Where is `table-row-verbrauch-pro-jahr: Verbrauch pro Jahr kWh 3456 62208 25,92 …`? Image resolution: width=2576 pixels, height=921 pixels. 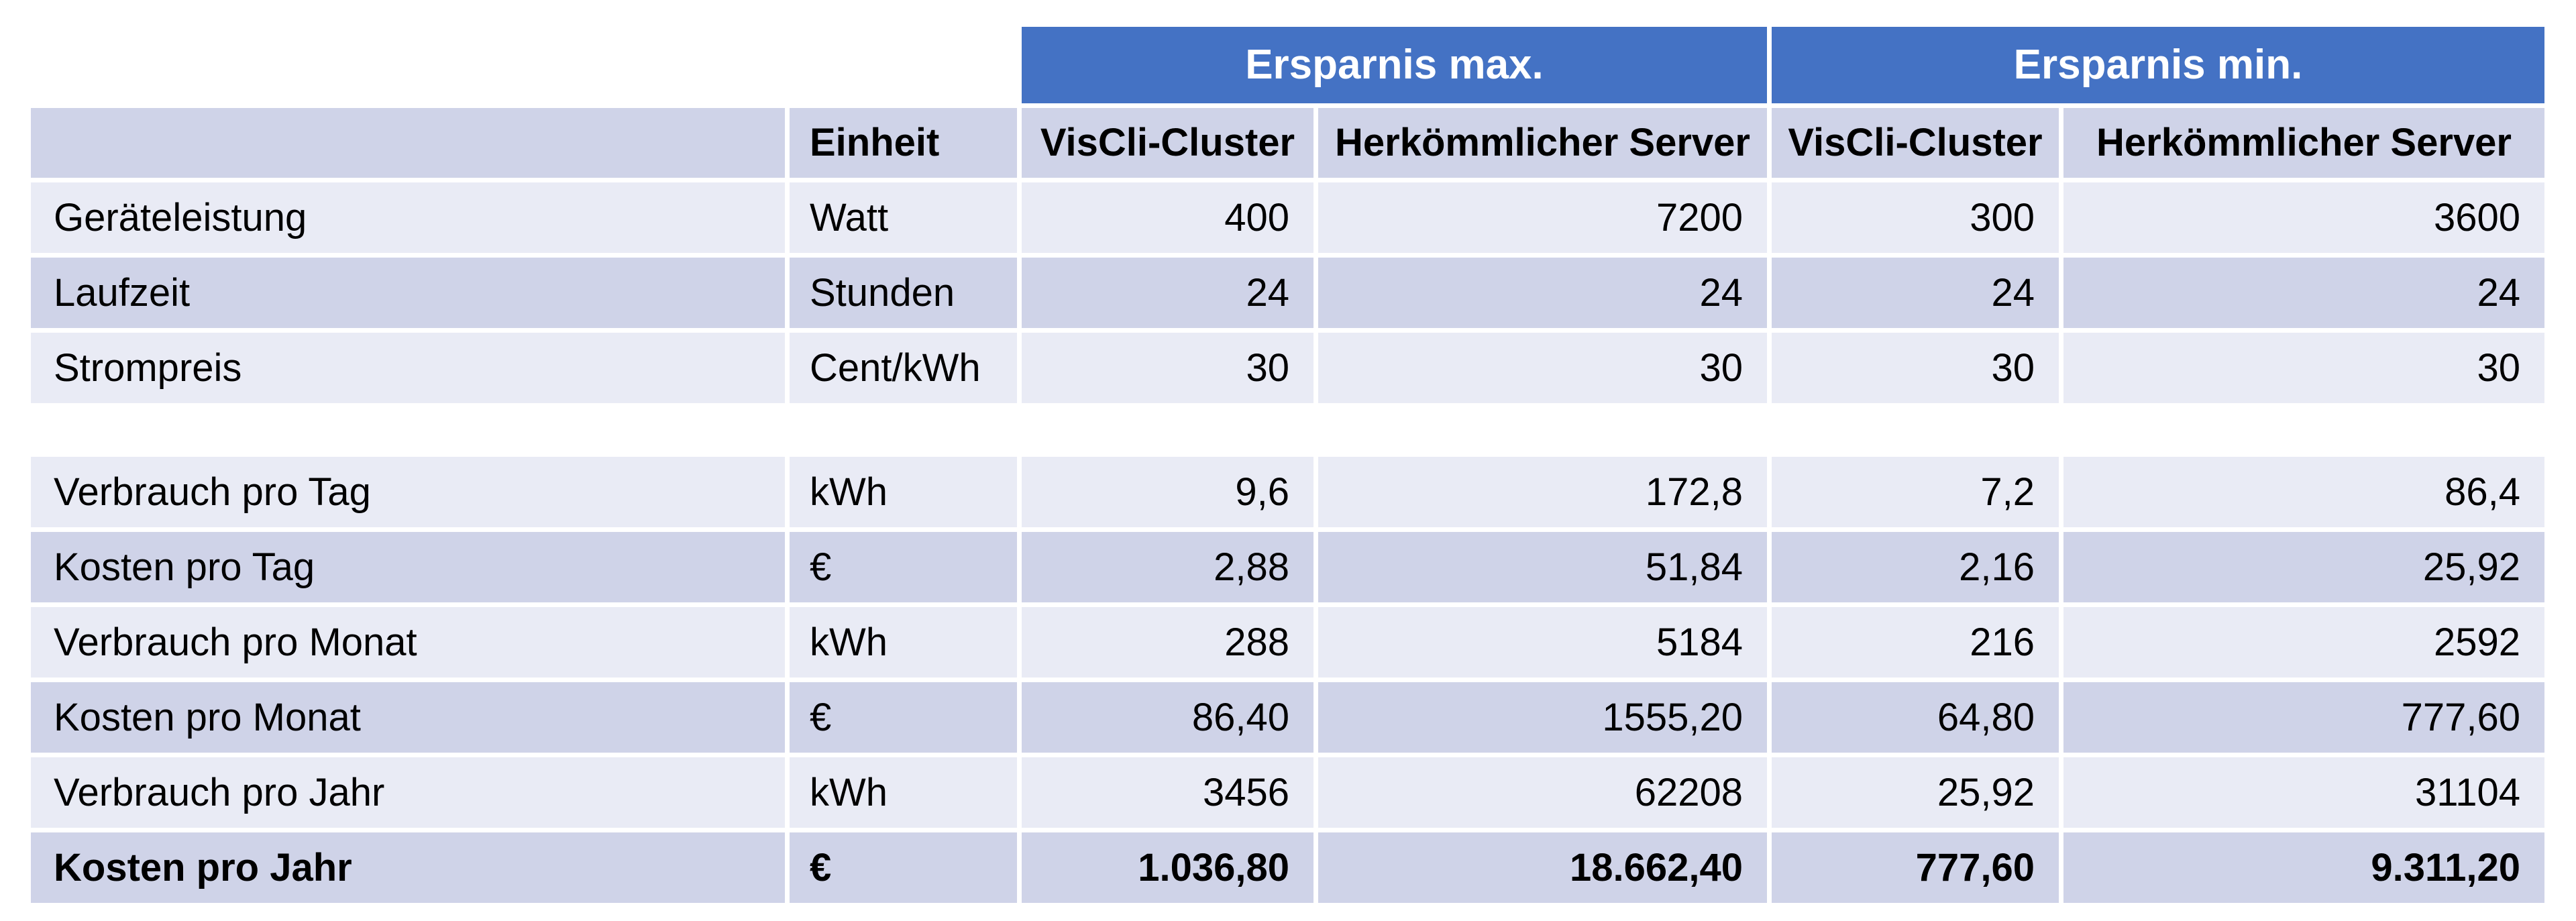
table-row-verbrauch-pro-jahr: Verbrauch pro Jahr kWh 3456 62208 25,92 … is located at coordinates (1287, 792).